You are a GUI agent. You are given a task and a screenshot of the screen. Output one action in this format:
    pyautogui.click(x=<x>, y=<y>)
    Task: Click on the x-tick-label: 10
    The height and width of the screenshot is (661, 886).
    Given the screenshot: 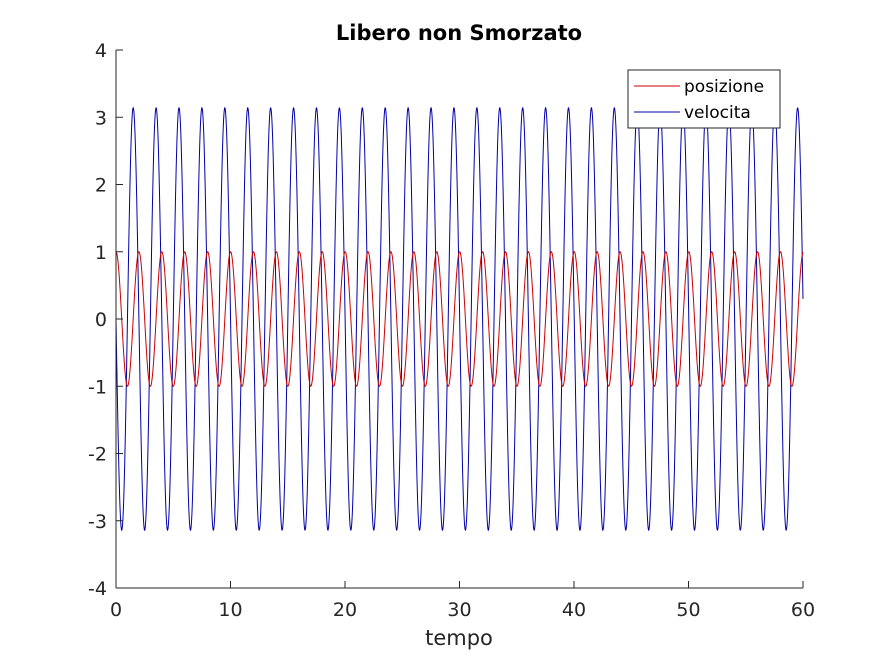 What is the action you would take?
    pyautogui.click(x=230, y=610)
    